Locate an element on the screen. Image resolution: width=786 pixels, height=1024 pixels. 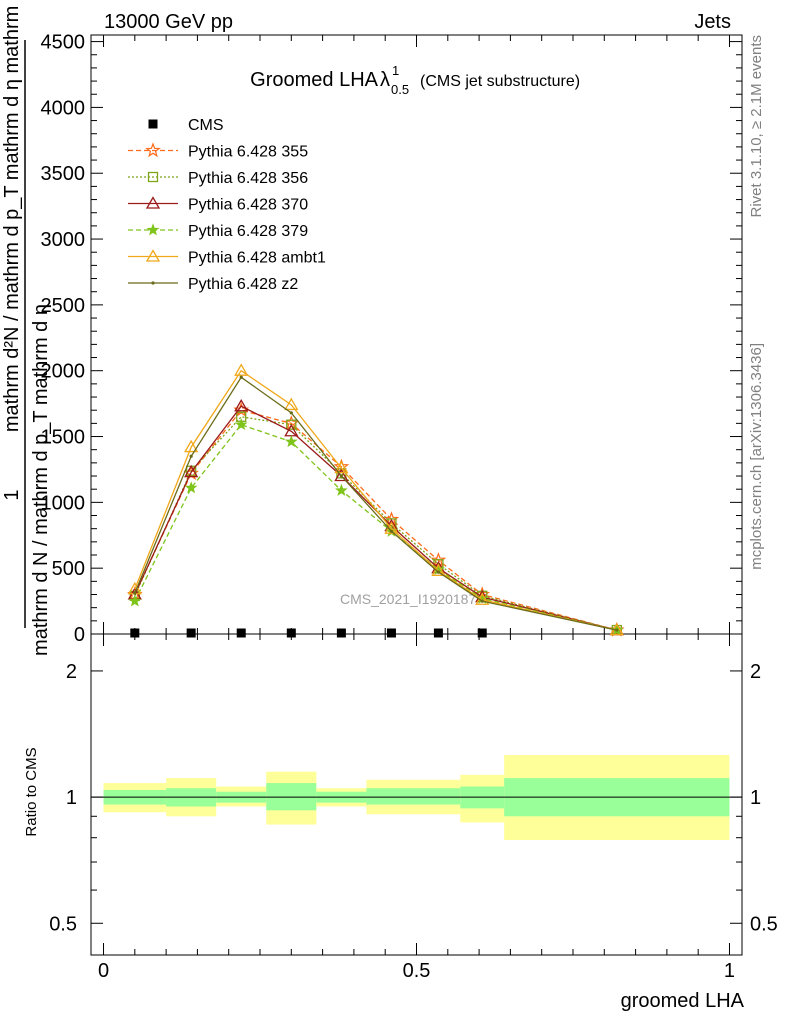
legend-marker-p370 is located at coordinates (153, 202).